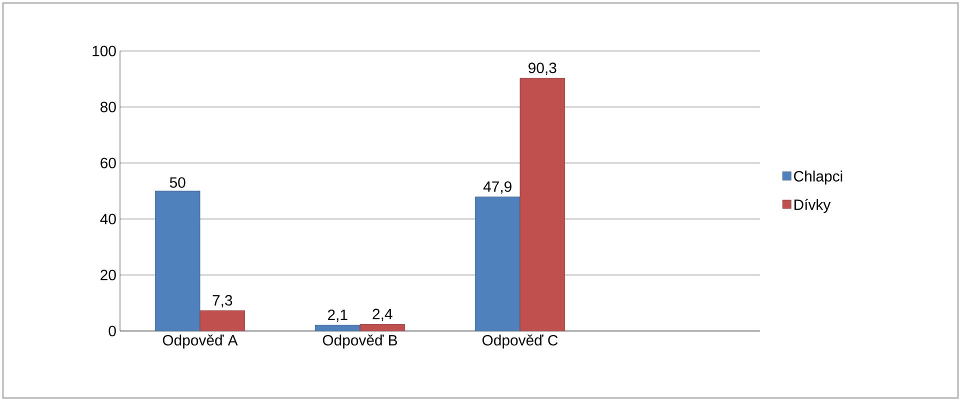 The height and width of the screenshot is (401, 965). Describe the element at coordinates (818, 177) in the screenshot. I see `legend-label: Chlapci` at that location.